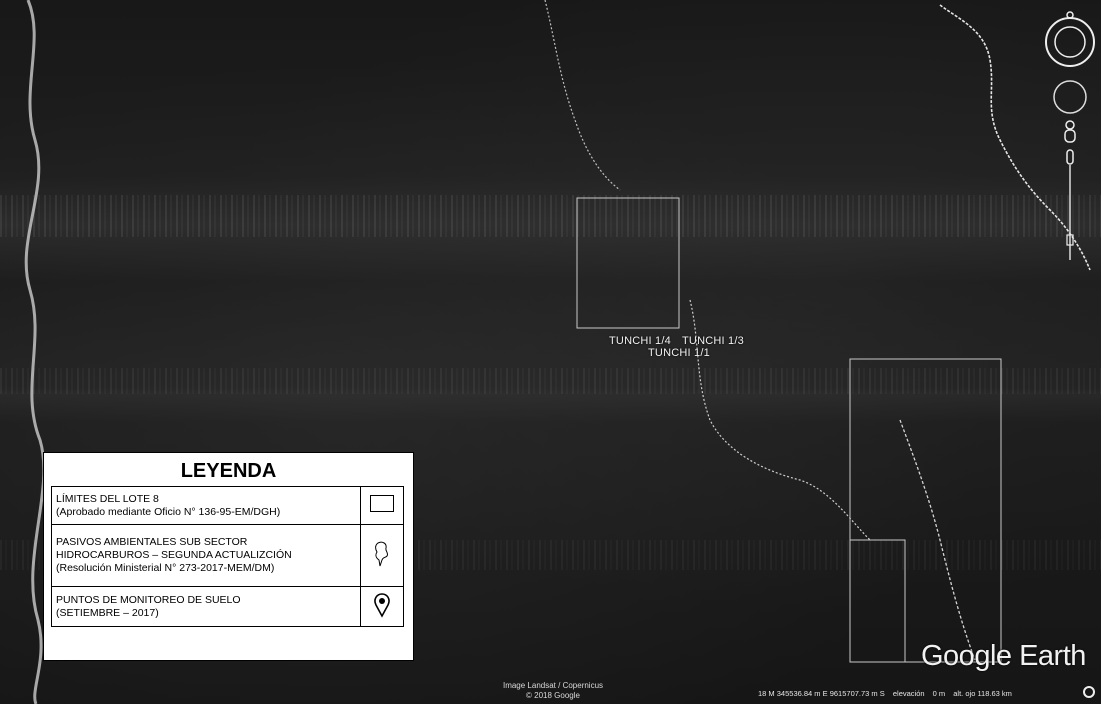 The image size is (1101, 704). Describe the element at coordinates (821, 693) in the screenshot. I see `cursor-coordinates: 18 M 345536.84 m E 9615707.73 m S` at that location.